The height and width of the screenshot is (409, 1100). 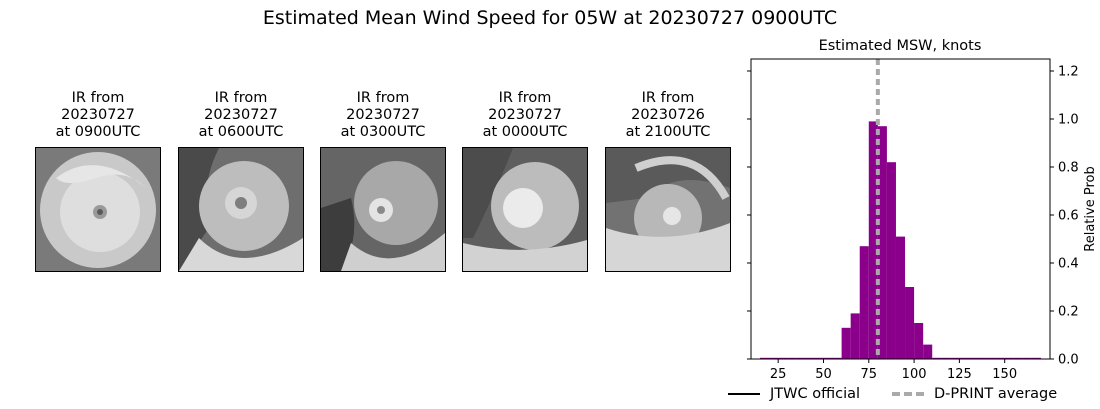 What do you see at coordinates (1090, 208) in the screenshot?
I see `y-axis-label: Relative Prob` at bounding box center [1090, 208].